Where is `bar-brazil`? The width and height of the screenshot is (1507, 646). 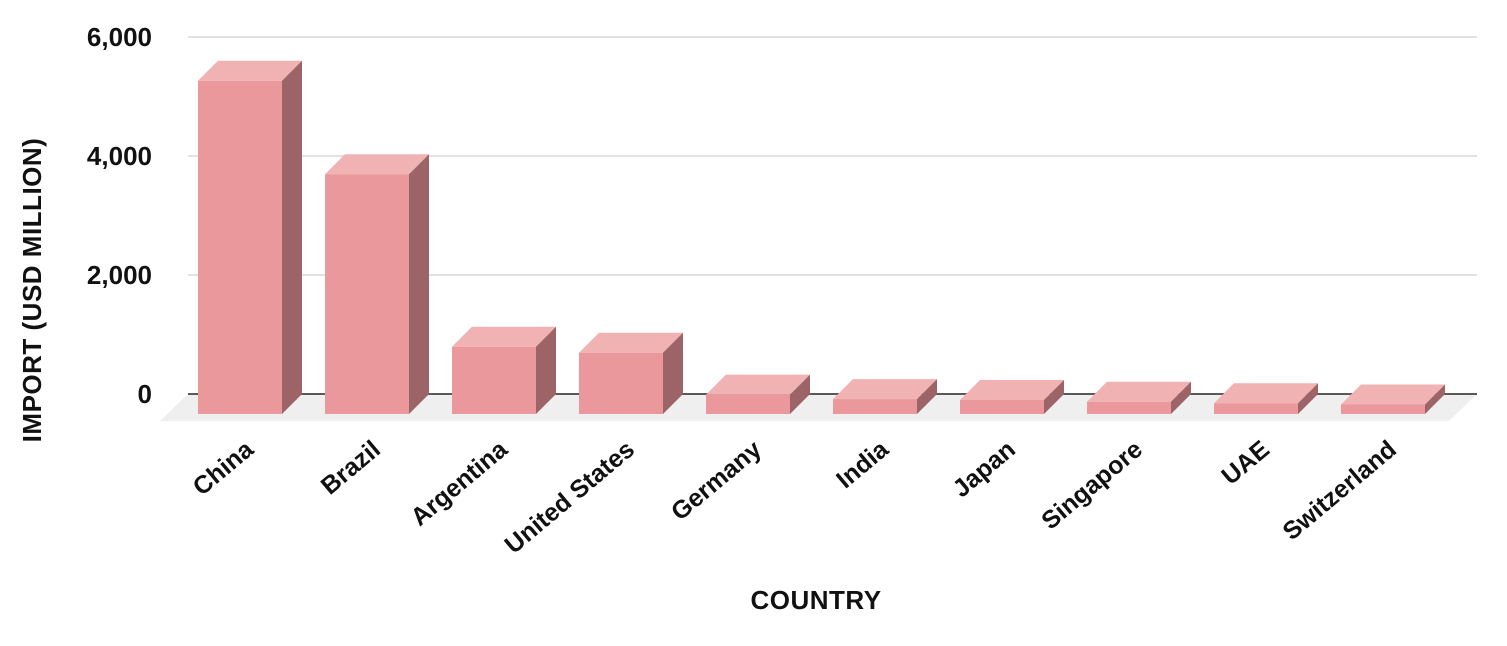
bar-brazil is located at coordinates (377, 284).